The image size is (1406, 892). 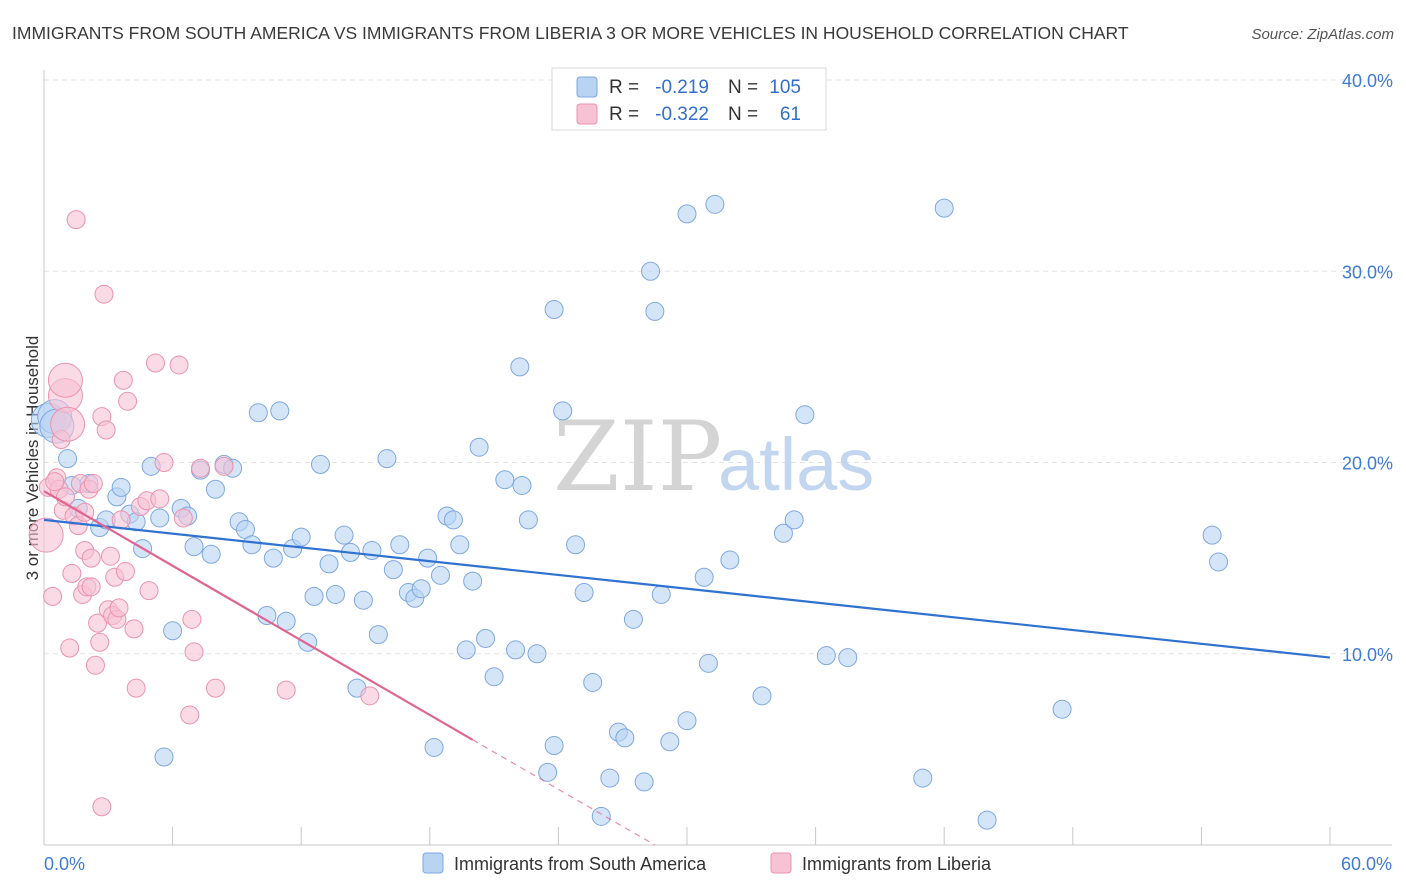 I want to click on y-tick-label: 10.0%, so click(x=1367, y=655).